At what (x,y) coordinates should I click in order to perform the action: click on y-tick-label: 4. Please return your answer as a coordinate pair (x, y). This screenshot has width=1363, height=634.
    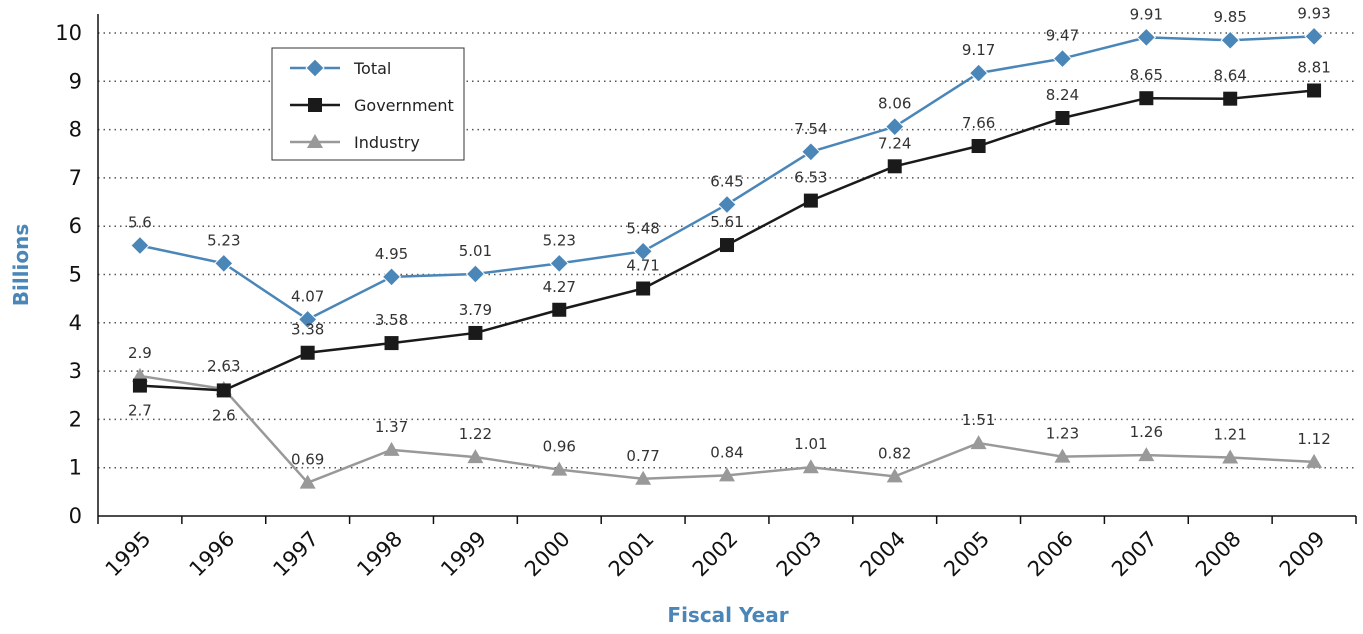
    Looking at the image, I should click on (75, 323).